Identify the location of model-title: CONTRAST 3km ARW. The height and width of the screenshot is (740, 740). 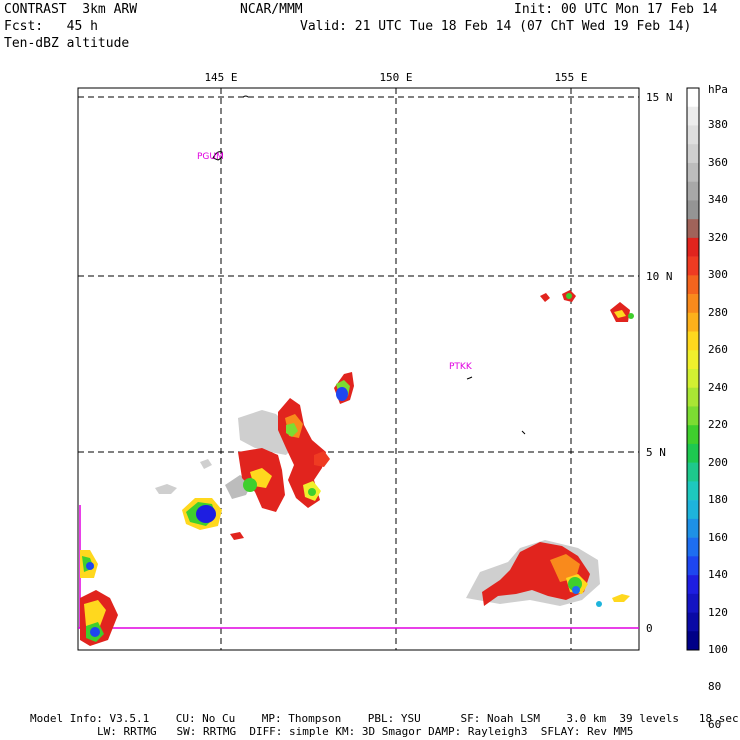
(71, 9).